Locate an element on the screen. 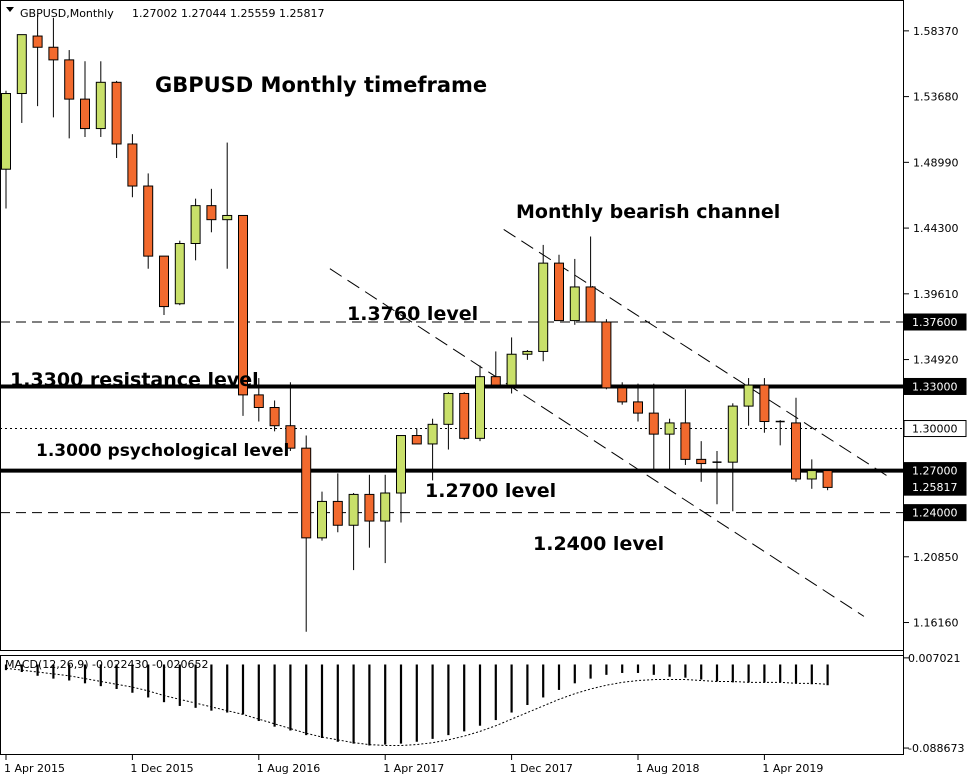 This screenshot has width=973, height=784. level-box-label: 1.30000 is located at coordinates (935, 429).